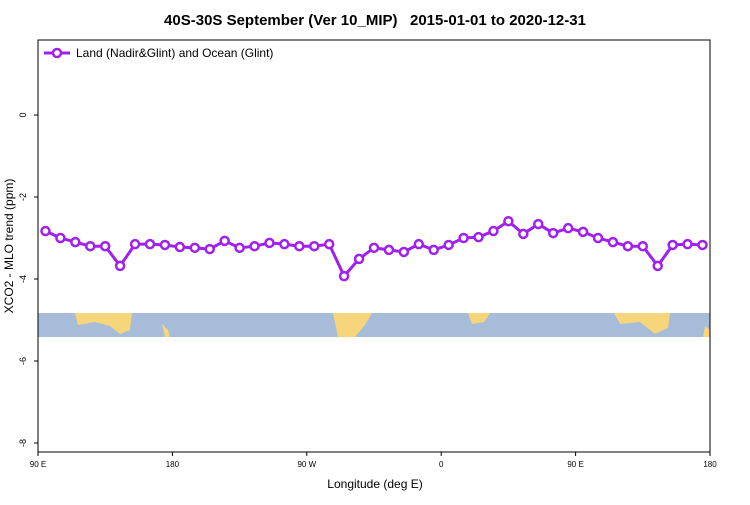 Image resolution: width=750 pixels, height=505 pixels. What do you see at coordinates (9, 246) in the screenshot?
I see `y-axis-label: XCO2 - MLO trend (ppm)` at bounding box center [9, 246].